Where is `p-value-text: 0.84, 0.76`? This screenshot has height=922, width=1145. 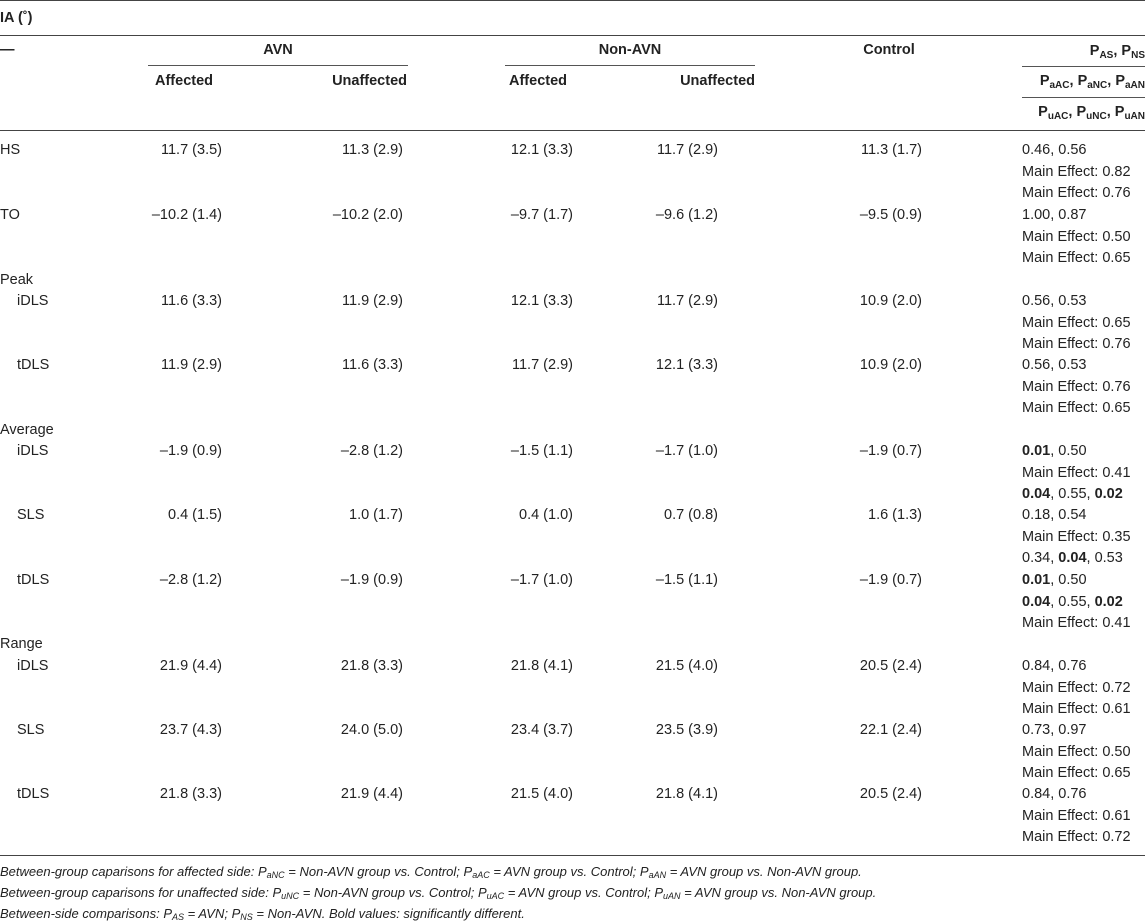
p-value-text: 0.84, 0.76 is located at coordinates (1054, 666).